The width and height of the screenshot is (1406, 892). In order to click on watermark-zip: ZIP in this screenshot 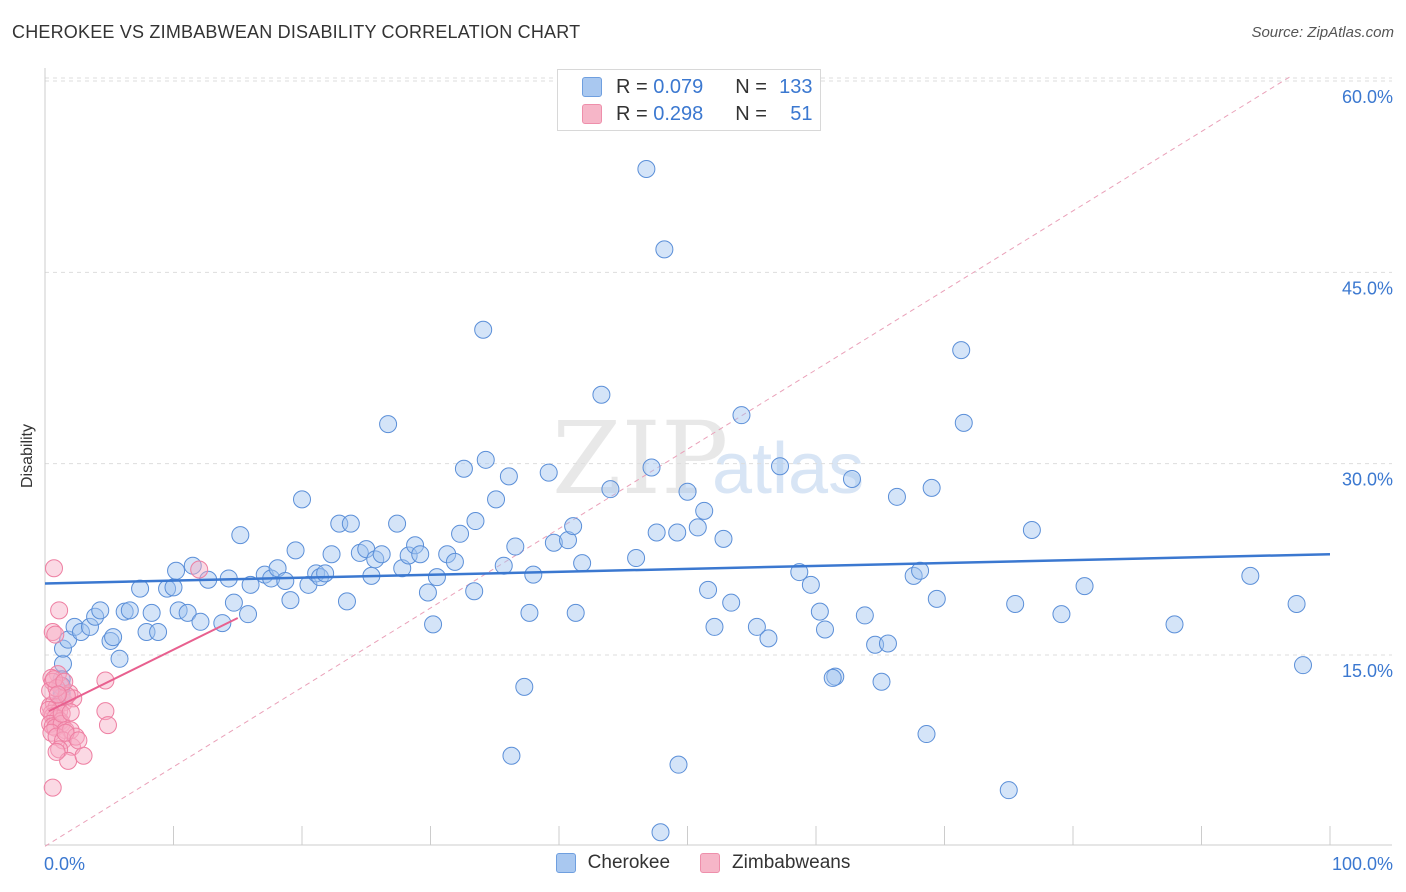, I will do `click(640, 458)`.